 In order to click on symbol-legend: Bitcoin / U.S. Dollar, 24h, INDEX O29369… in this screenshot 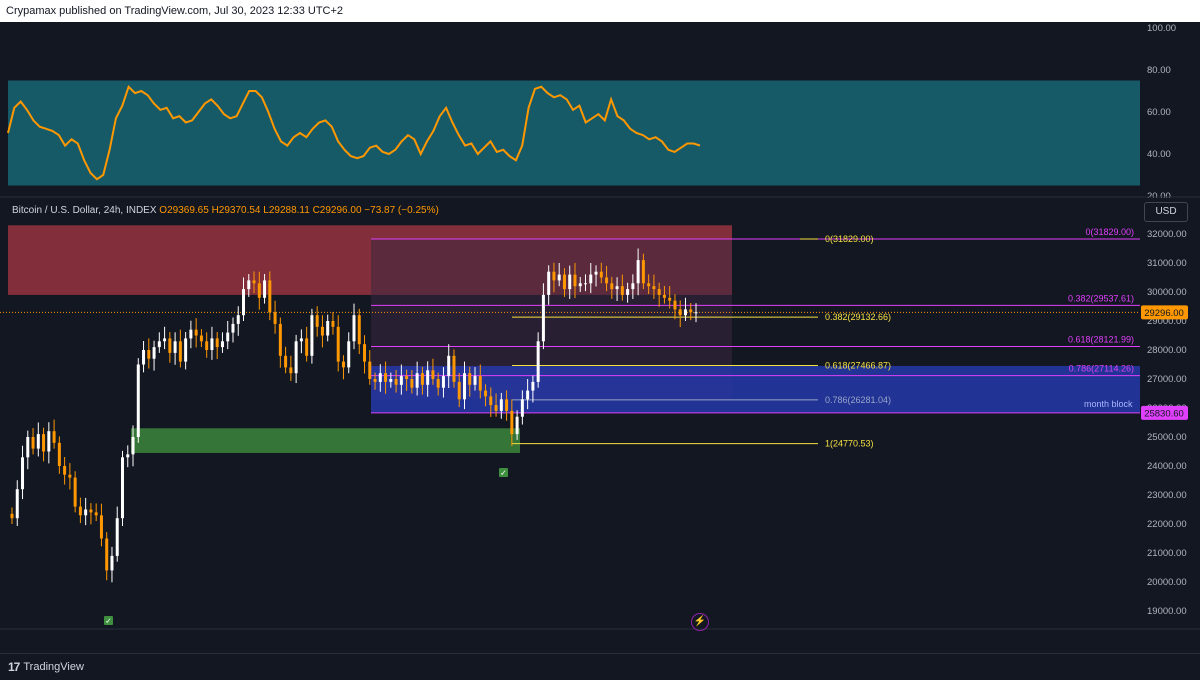, I will do `click(225, 210)`.